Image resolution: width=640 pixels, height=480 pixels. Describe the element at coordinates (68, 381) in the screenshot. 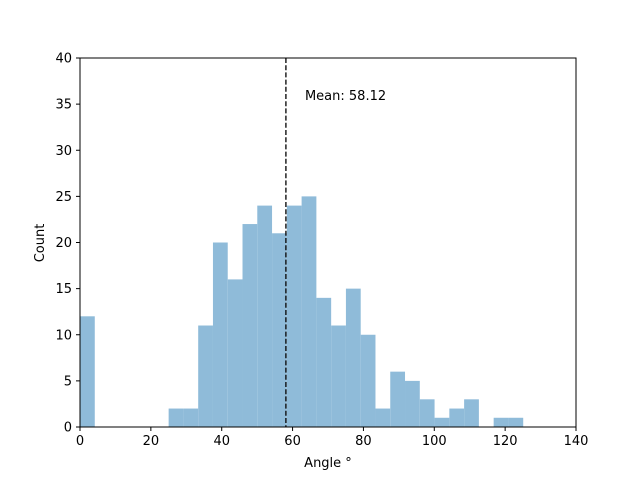

I see `y-tick-label: 5` at that location.